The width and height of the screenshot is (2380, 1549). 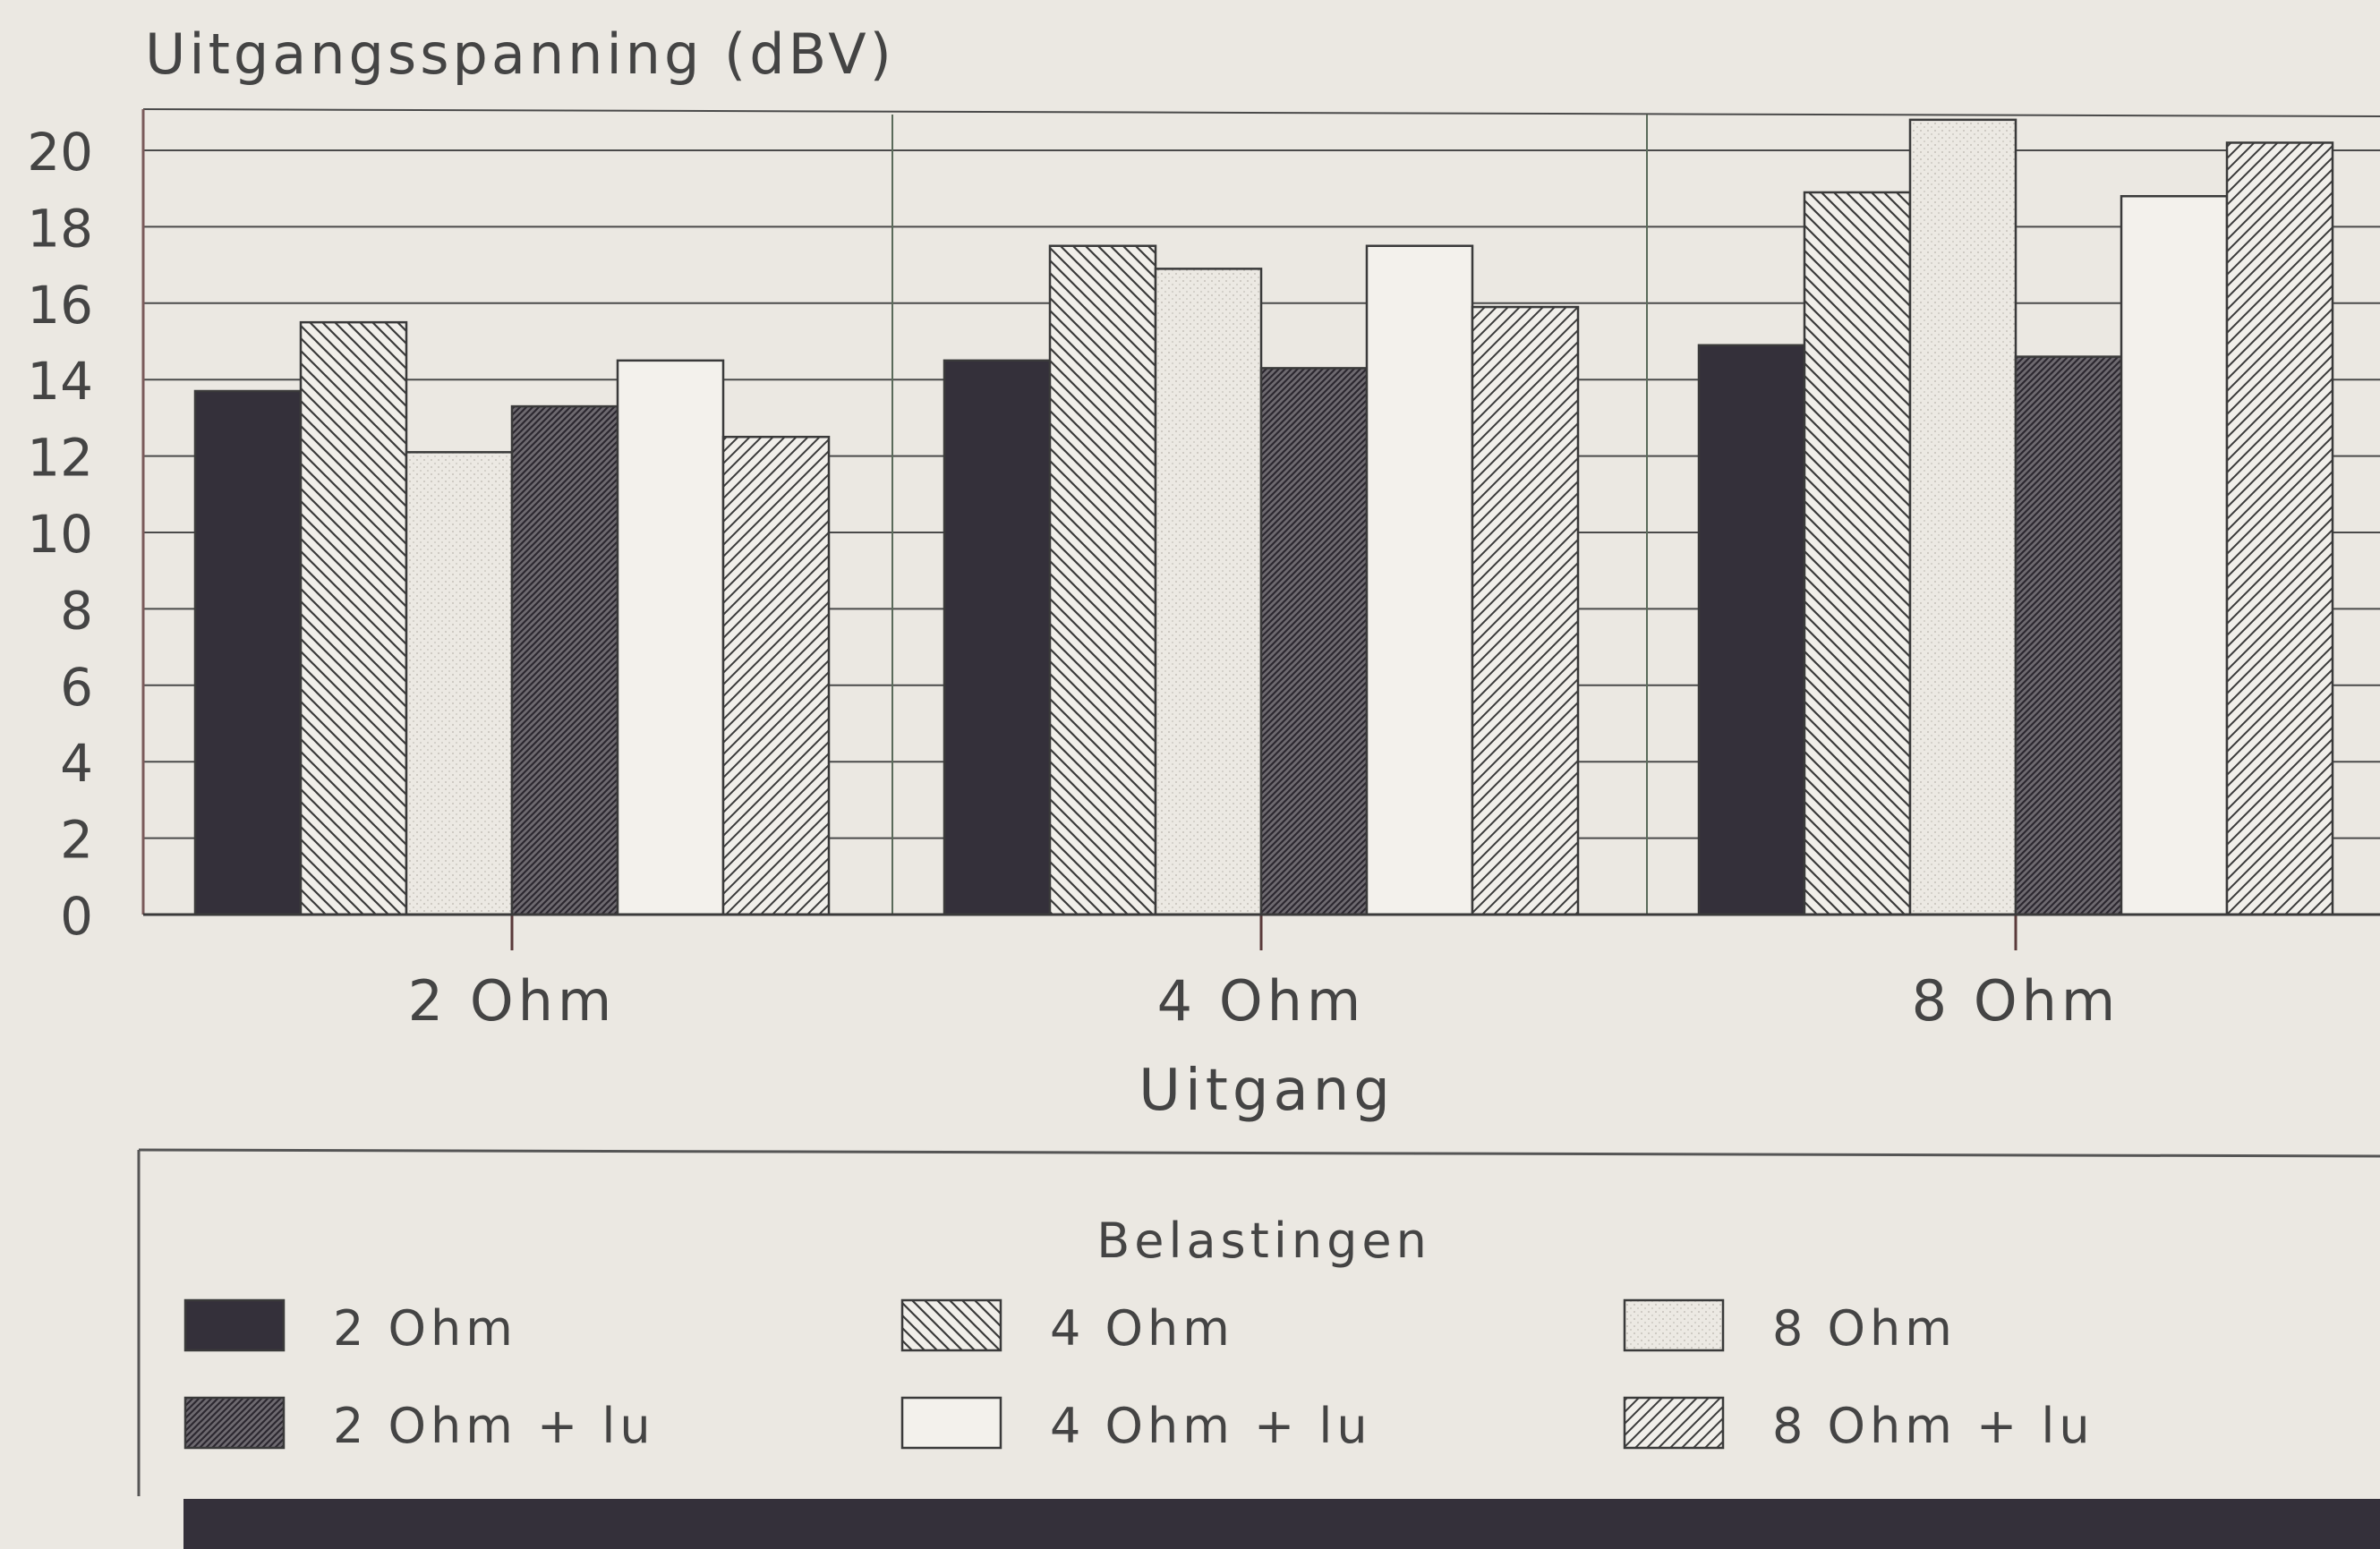 I want to click on x-axis-label: Uitgang, so click(x=1267, y=1091).